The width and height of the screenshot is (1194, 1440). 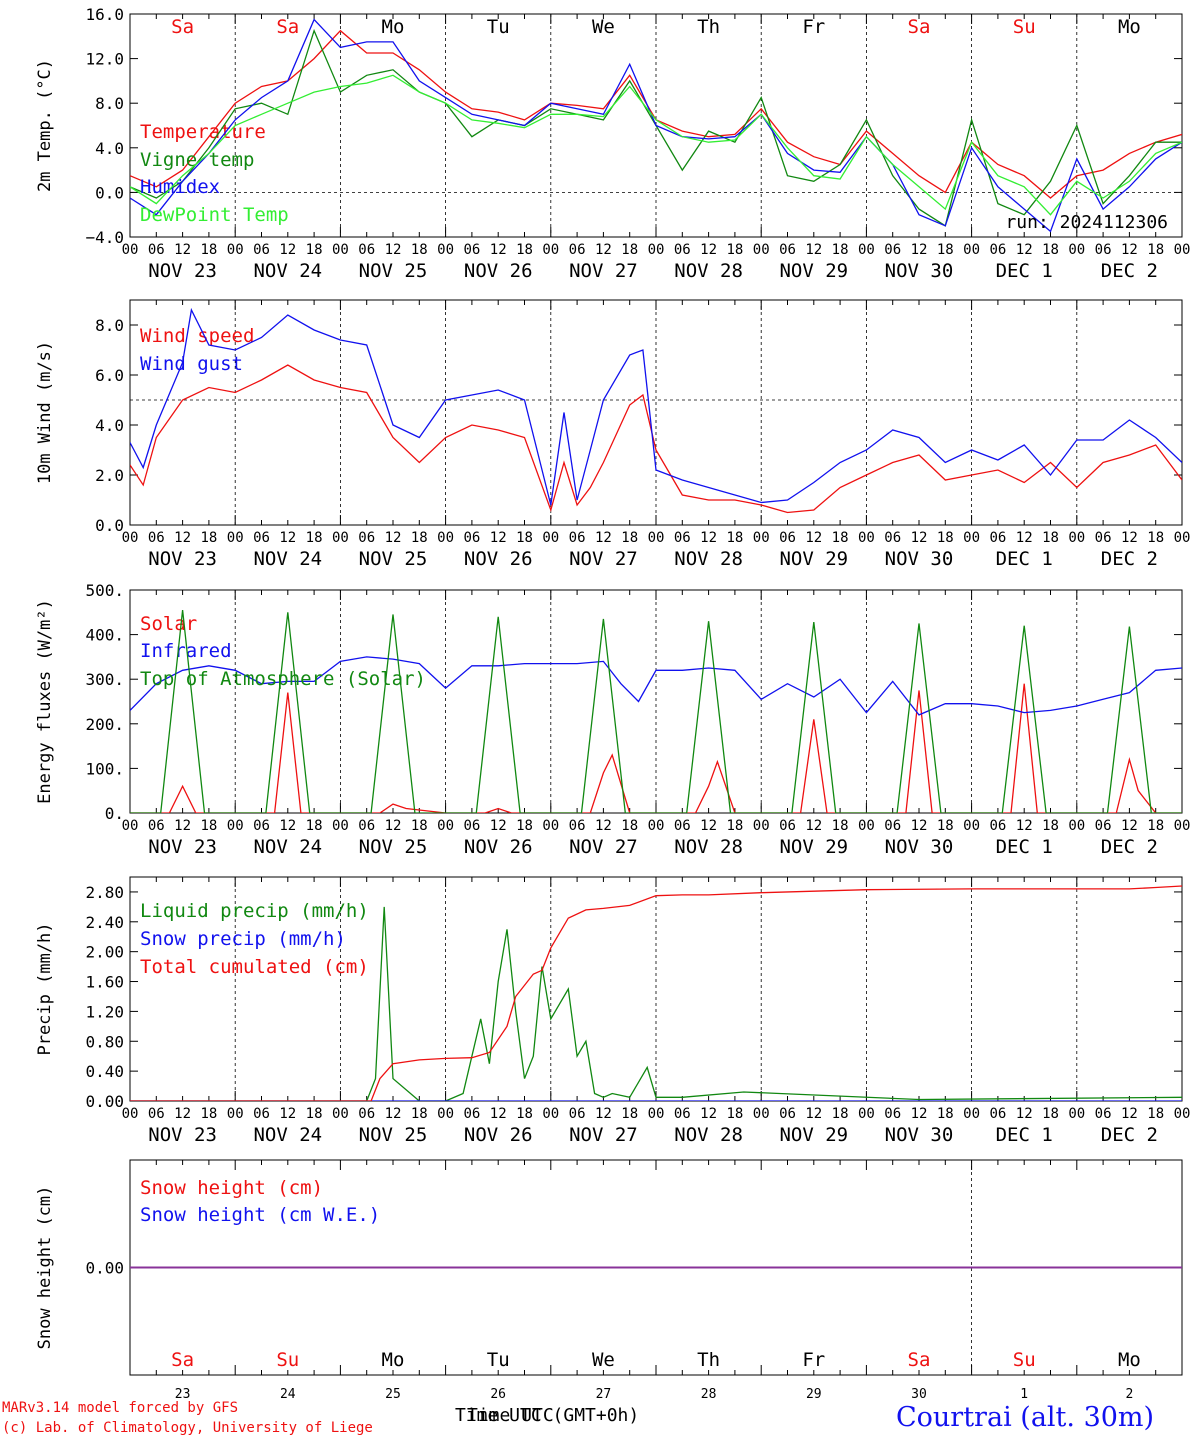 What do you see at coordinates (104, 590) in the screenshot?
I see `y-tick-label: 500.` at bounding box center [104, 590].